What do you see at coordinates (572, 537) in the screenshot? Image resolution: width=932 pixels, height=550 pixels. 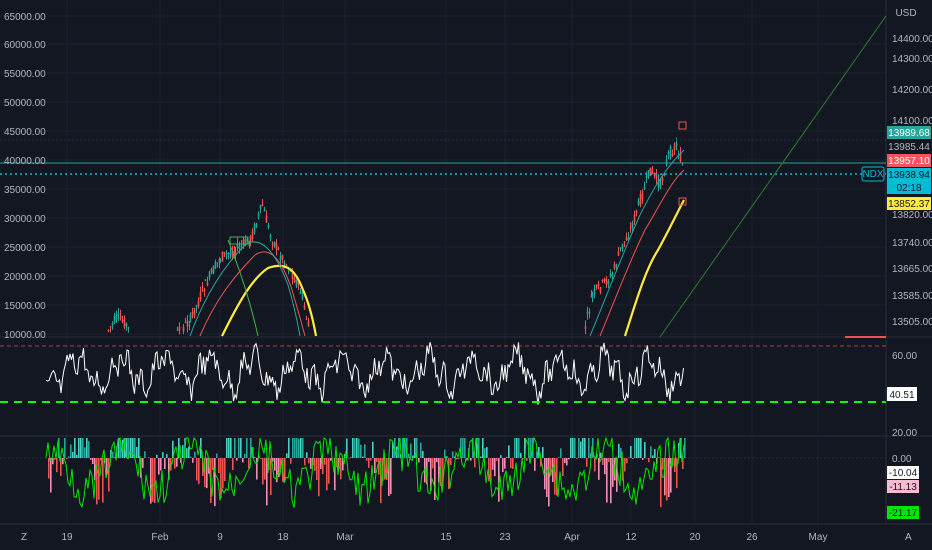 I see `time-axis-tick-7: Apr` at bounding box center [572, 537].